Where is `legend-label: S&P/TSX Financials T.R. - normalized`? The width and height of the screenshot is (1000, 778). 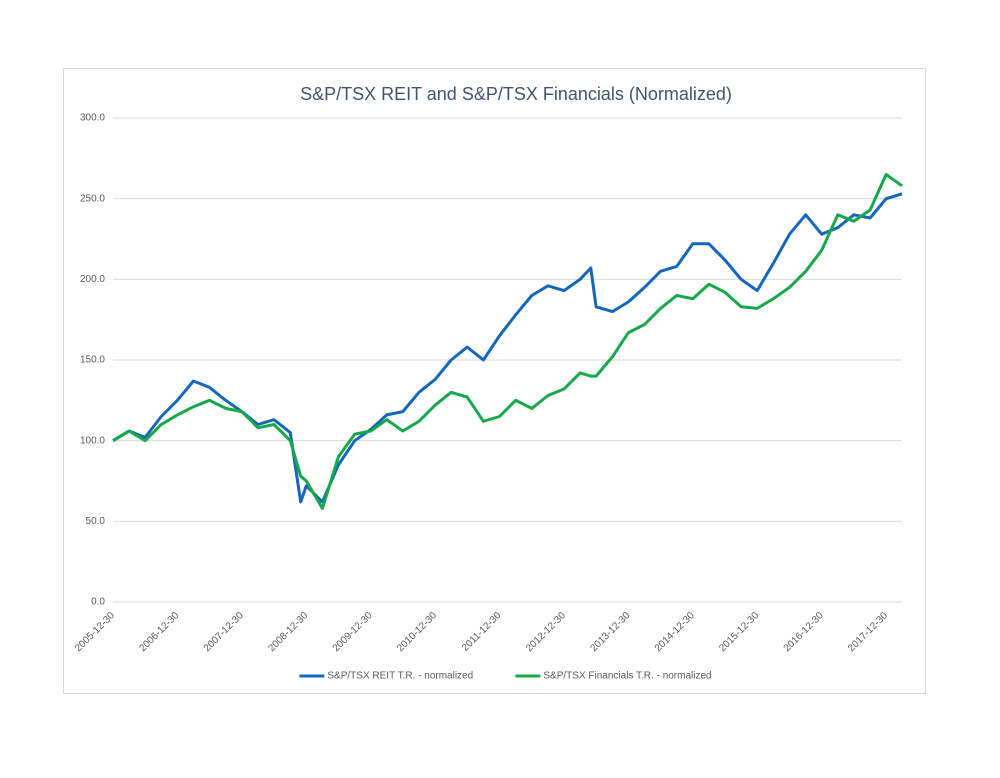
legend-label: S&P/TSX Financials T.R. - normalized is located at coordinates (627, 676).